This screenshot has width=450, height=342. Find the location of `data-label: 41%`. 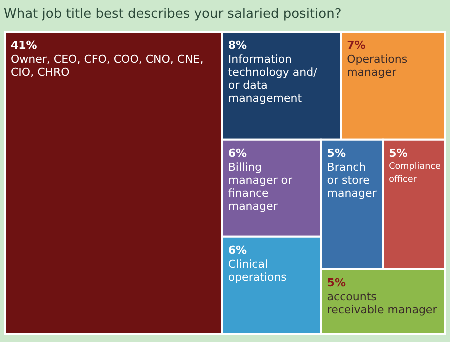

data-label: 41% is located at coordinates (24, 45).